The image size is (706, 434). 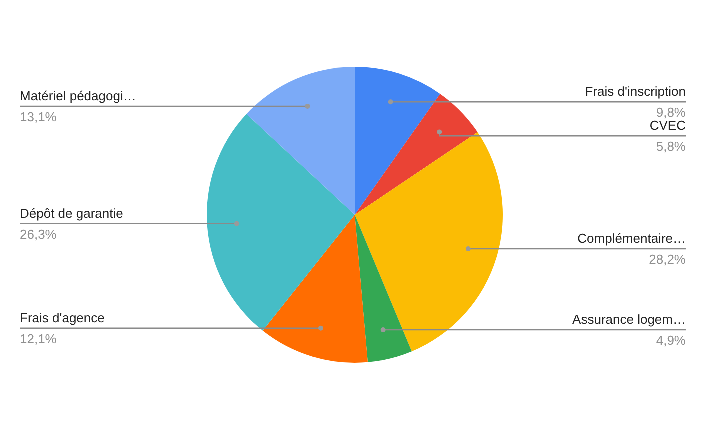 I want to click on slice-label: Frais d'inscription, so click(x=635, y=92).